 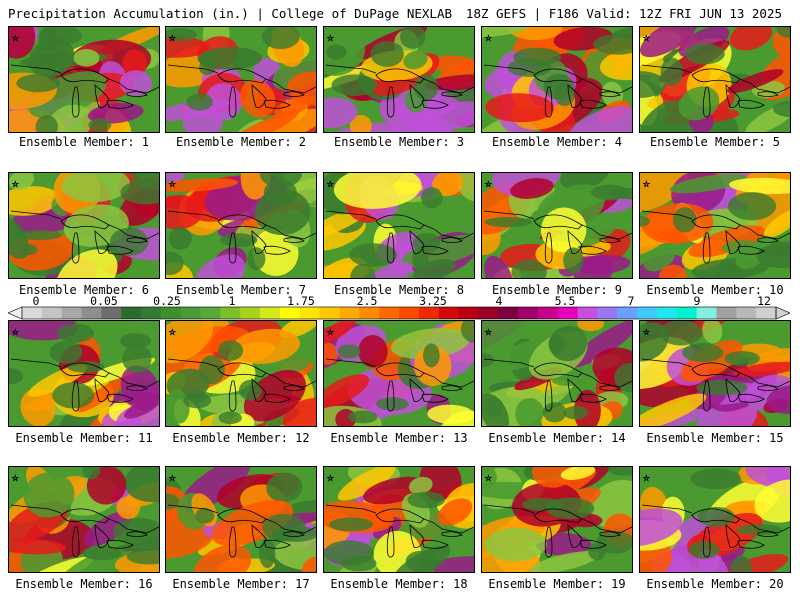 I want to click on colorbar-tick-label: 5.5, so click(x=565, y=301).